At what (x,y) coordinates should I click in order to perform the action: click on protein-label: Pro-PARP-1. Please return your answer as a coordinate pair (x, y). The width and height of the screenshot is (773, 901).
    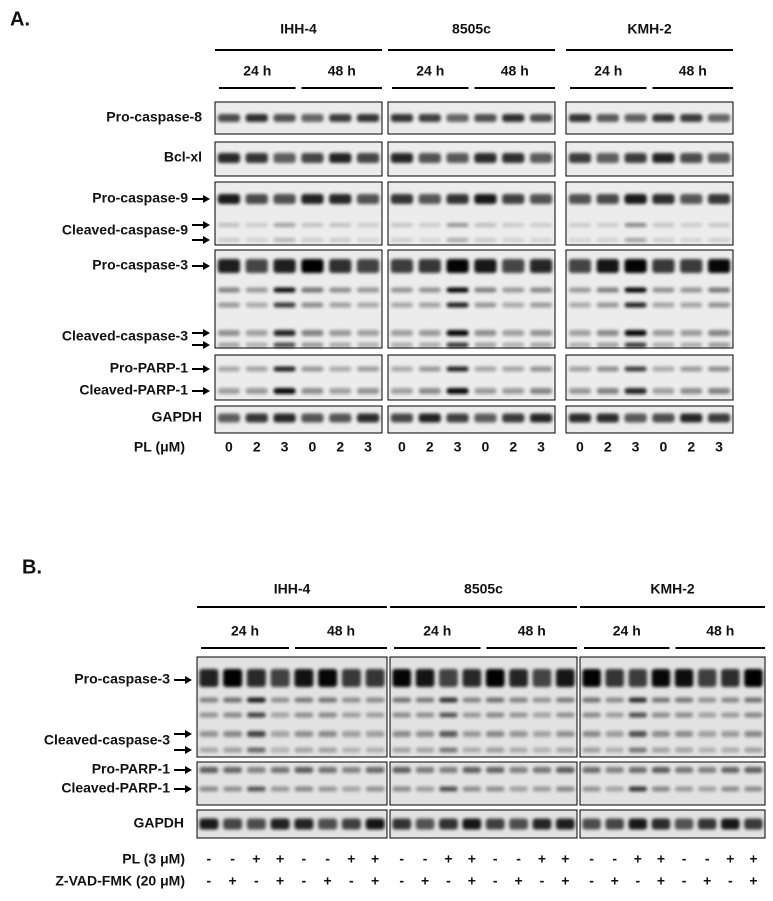
    Looking at the image, I should click on (149, 368).